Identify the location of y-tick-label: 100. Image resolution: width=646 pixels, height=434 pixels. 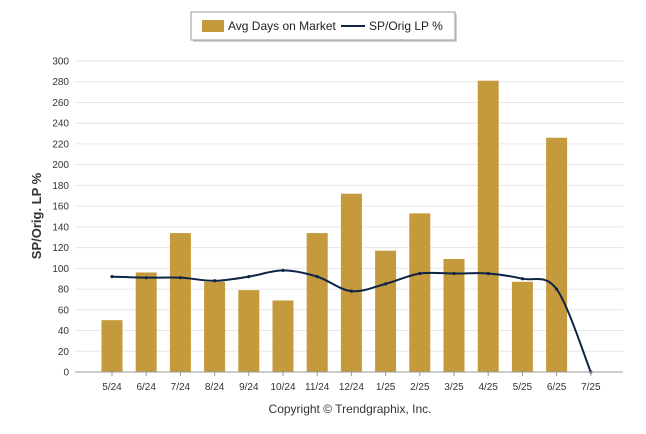
(60, 269).